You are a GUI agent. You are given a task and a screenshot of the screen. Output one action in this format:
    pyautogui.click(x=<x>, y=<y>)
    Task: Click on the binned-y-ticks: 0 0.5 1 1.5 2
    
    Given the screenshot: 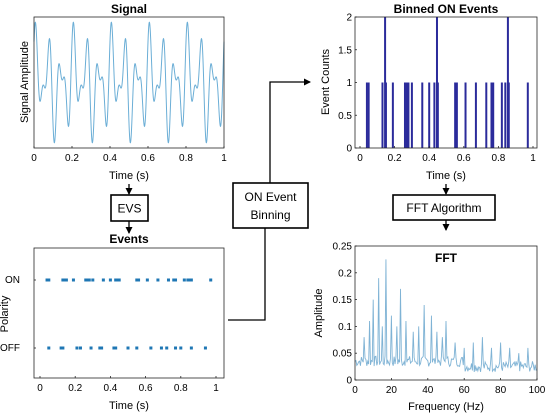 What is the action you would take?
    pyautogui.click(x=347, y=84)
    